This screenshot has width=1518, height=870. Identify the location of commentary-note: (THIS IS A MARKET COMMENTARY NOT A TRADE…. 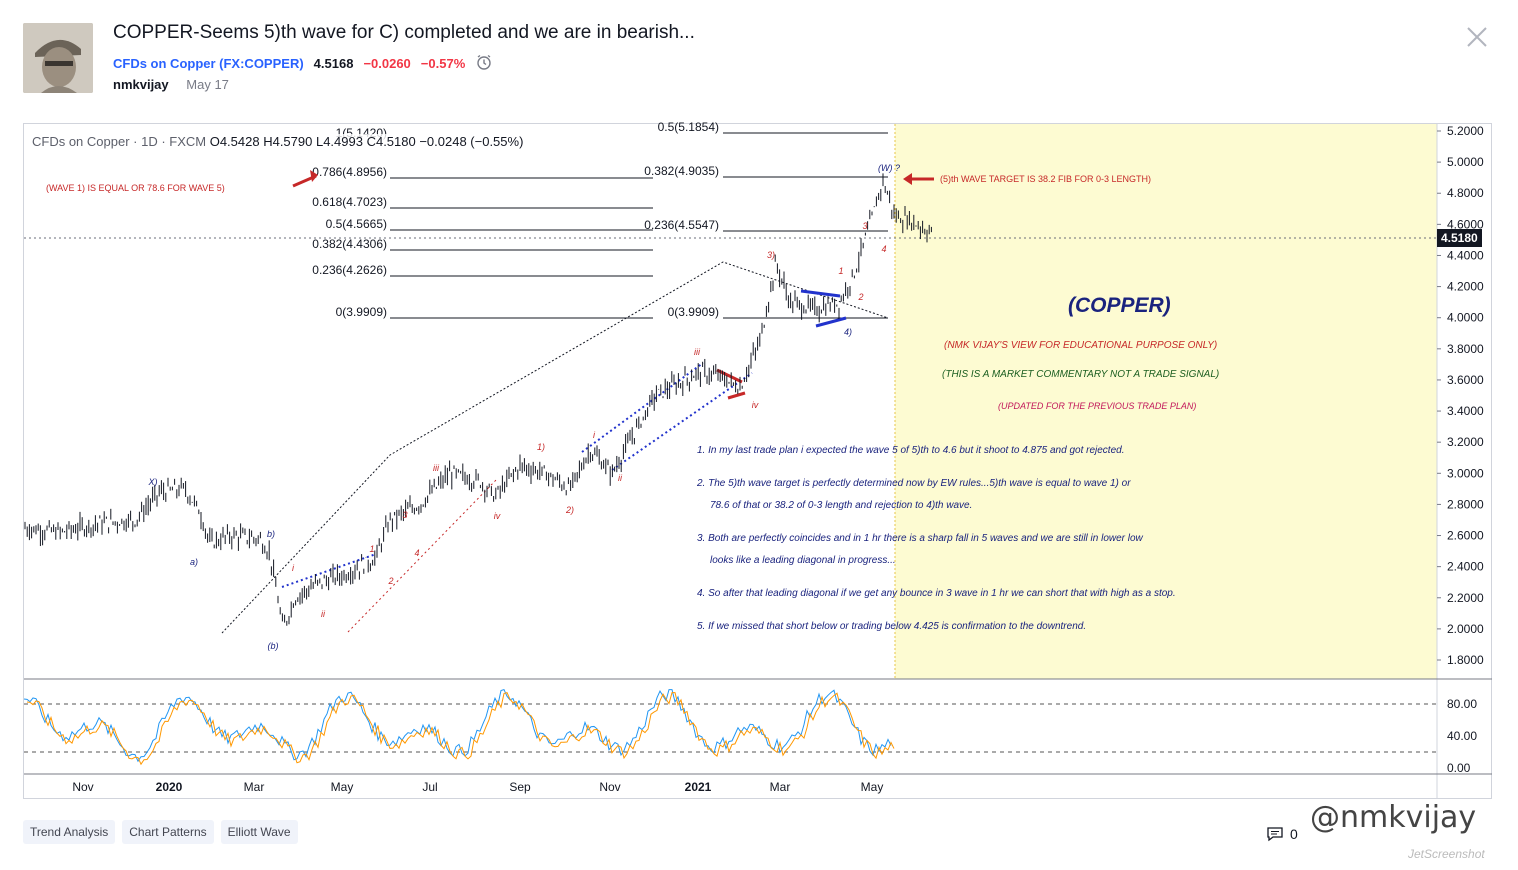
(1081, 374).